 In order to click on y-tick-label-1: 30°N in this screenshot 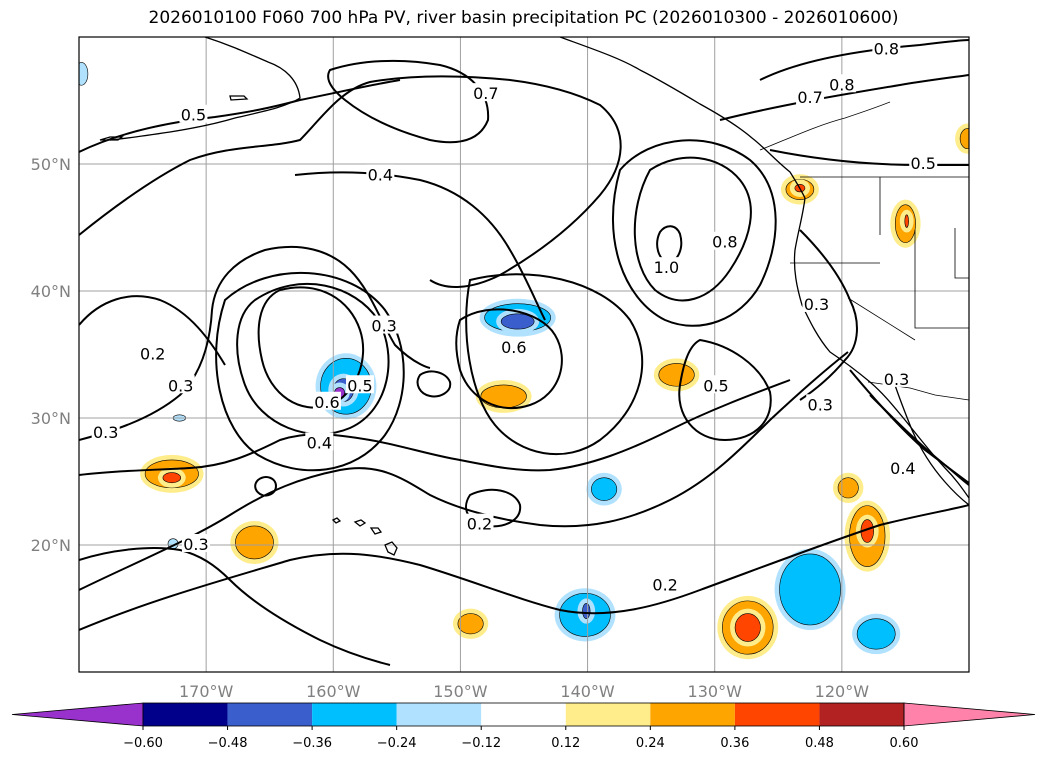, I will do `click(51, 418)`.